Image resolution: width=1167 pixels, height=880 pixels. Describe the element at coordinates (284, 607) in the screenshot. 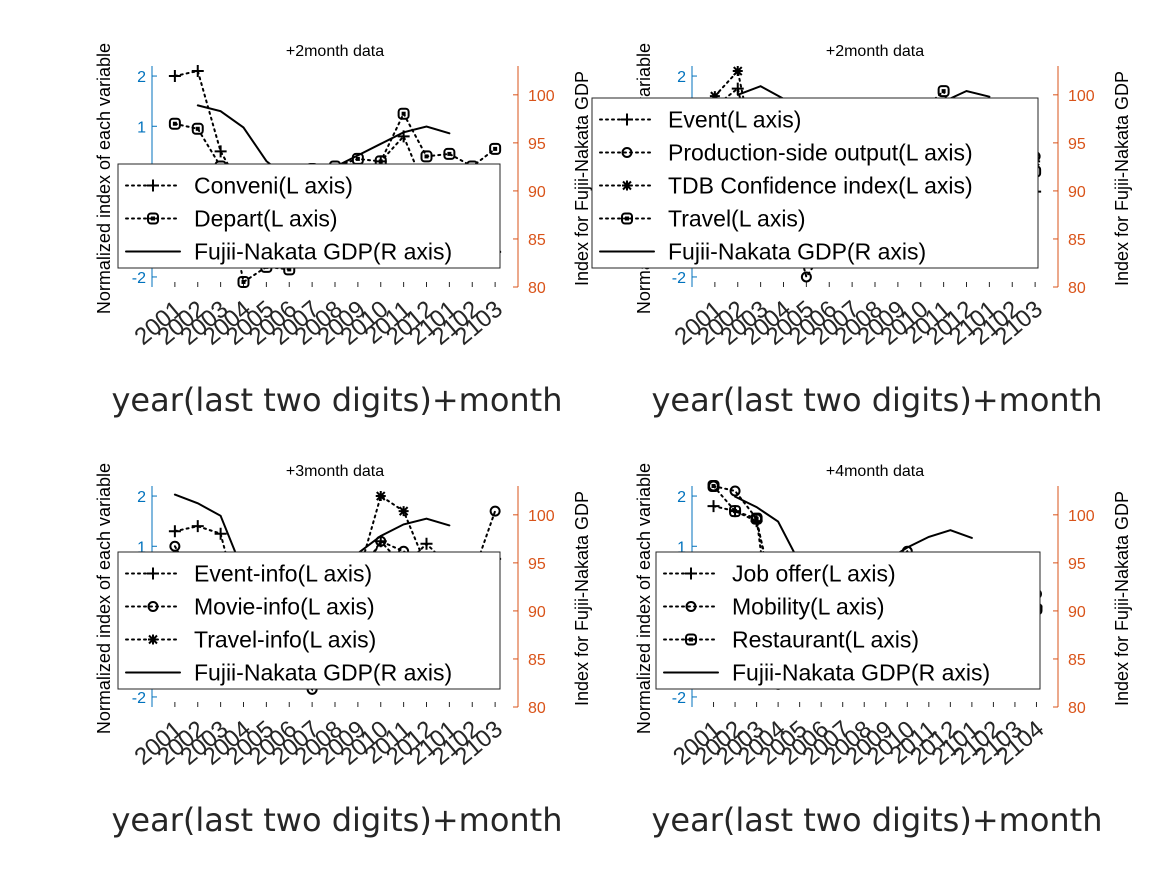

I see `legend-label: Movie-info(L axis)` at that location.